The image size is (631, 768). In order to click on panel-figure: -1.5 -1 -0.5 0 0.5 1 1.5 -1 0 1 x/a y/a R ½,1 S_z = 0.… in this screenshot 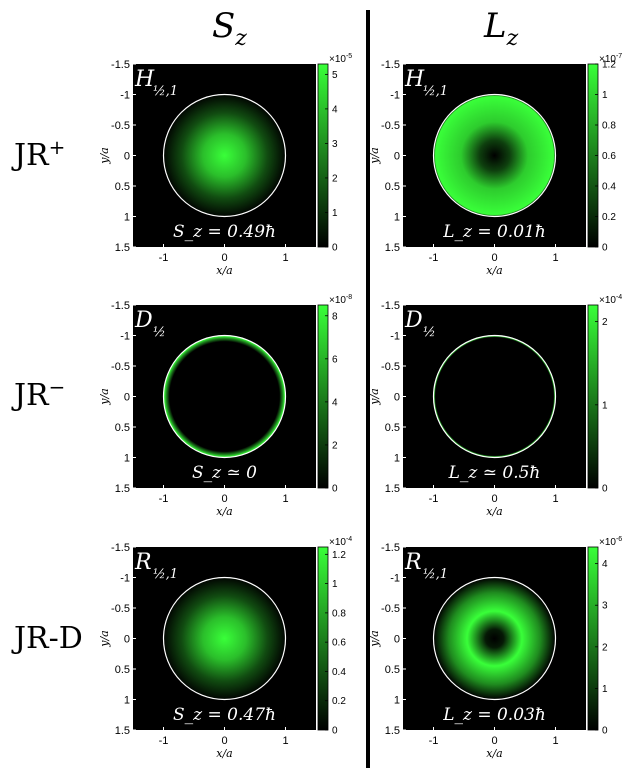, I will do `click(250, 650)`.